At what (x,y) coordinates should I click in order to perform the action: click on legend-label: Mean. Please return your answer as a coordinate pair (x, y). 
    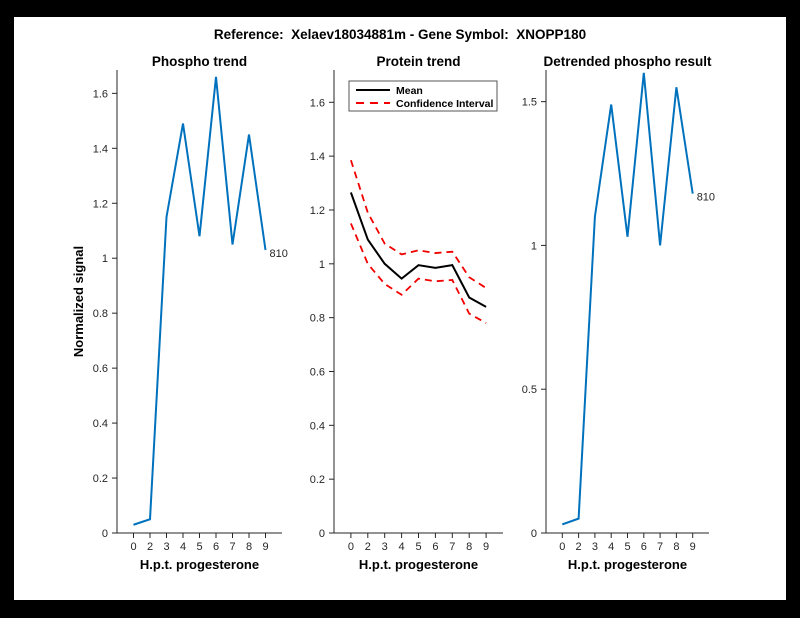
    Looking at the image, I should click on (409, 91).